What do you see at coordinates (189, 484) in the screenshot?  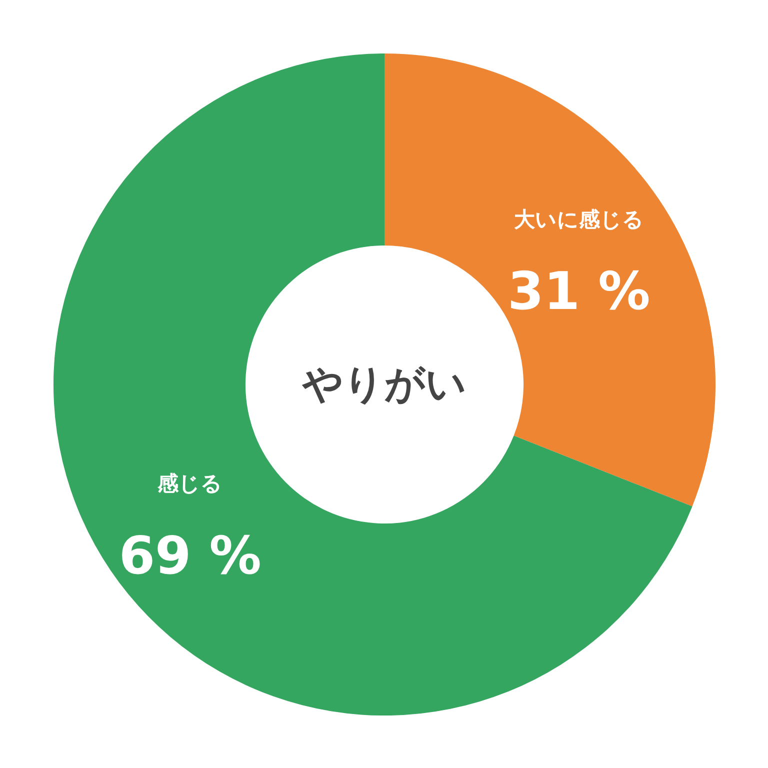 I see `slice-label: 感じる` at bounding box center [189, 484].